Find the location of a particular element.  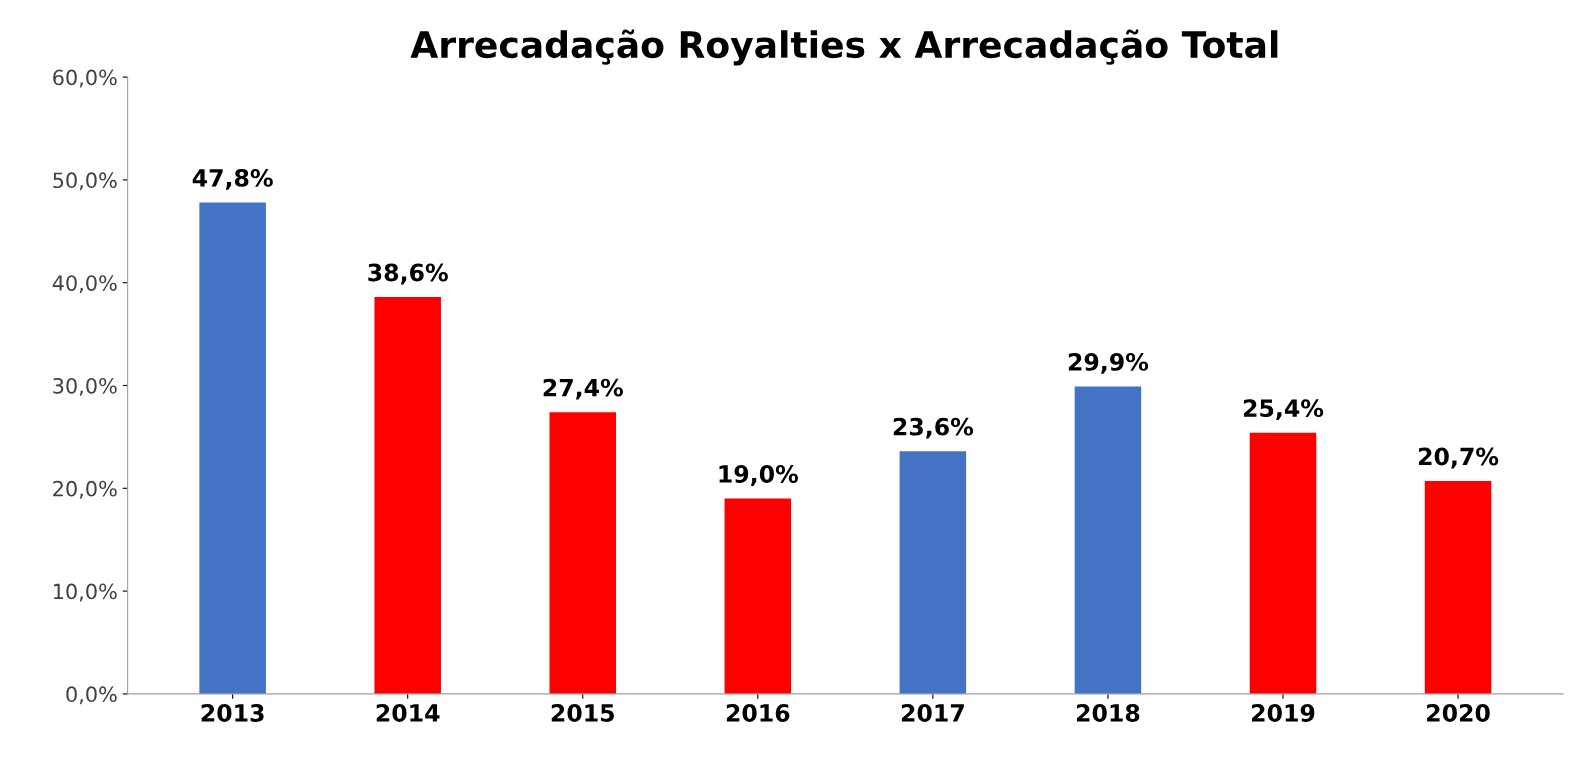

x-tick-label: 2017 is located at coordinates (932, 713).